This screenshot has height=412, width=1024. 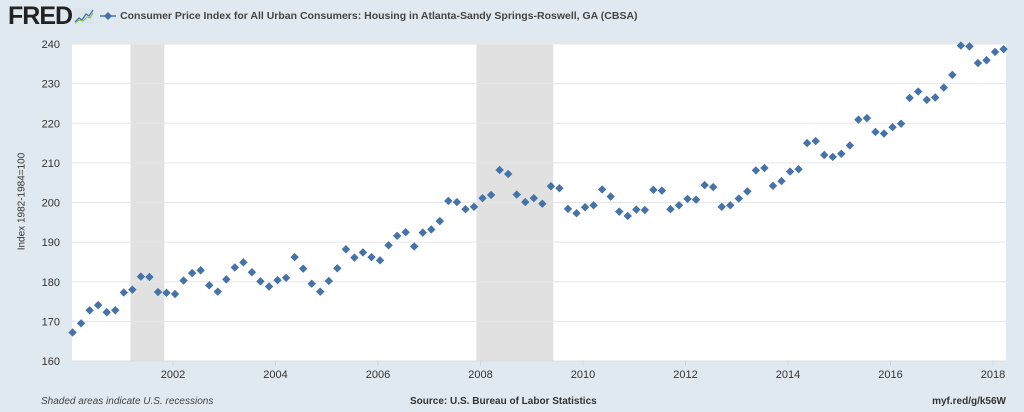 I want to click on diamond-line-icon, so click(x=108, y=16).